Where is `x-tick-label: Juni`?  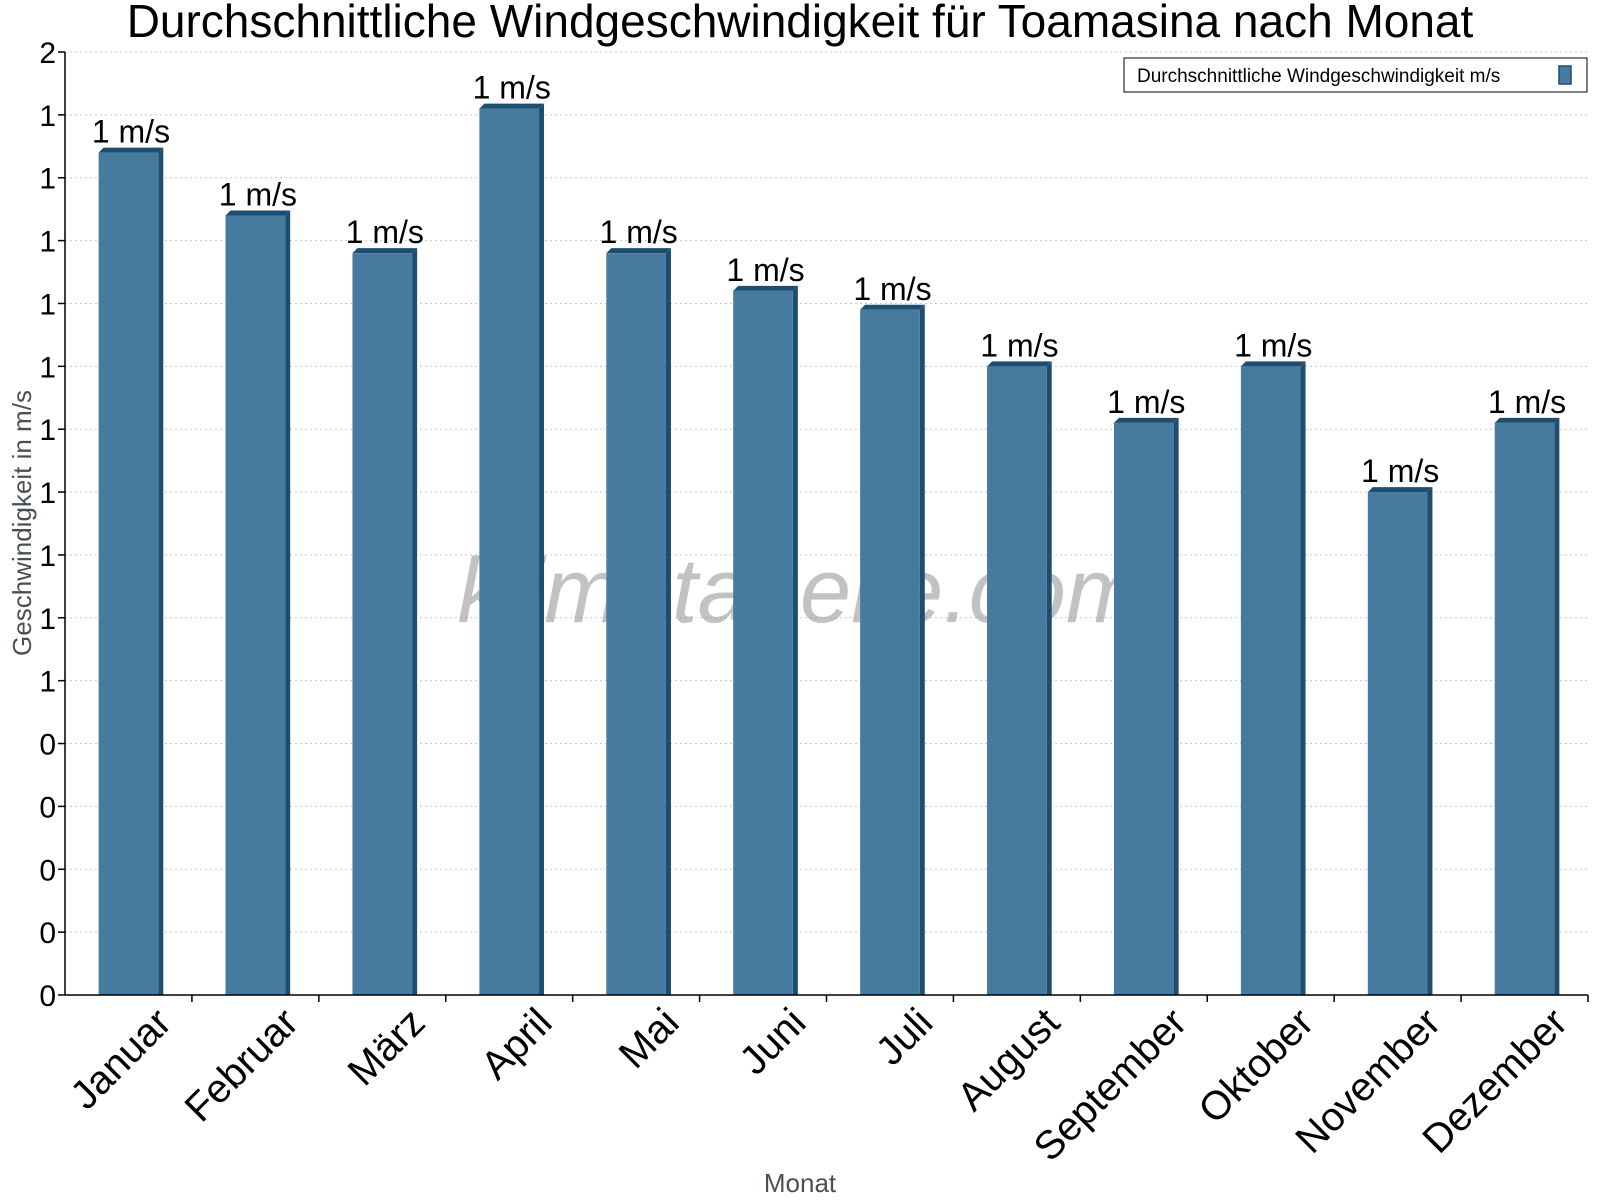 x-tick-label: Juni is located at coordinates (772, 1041).